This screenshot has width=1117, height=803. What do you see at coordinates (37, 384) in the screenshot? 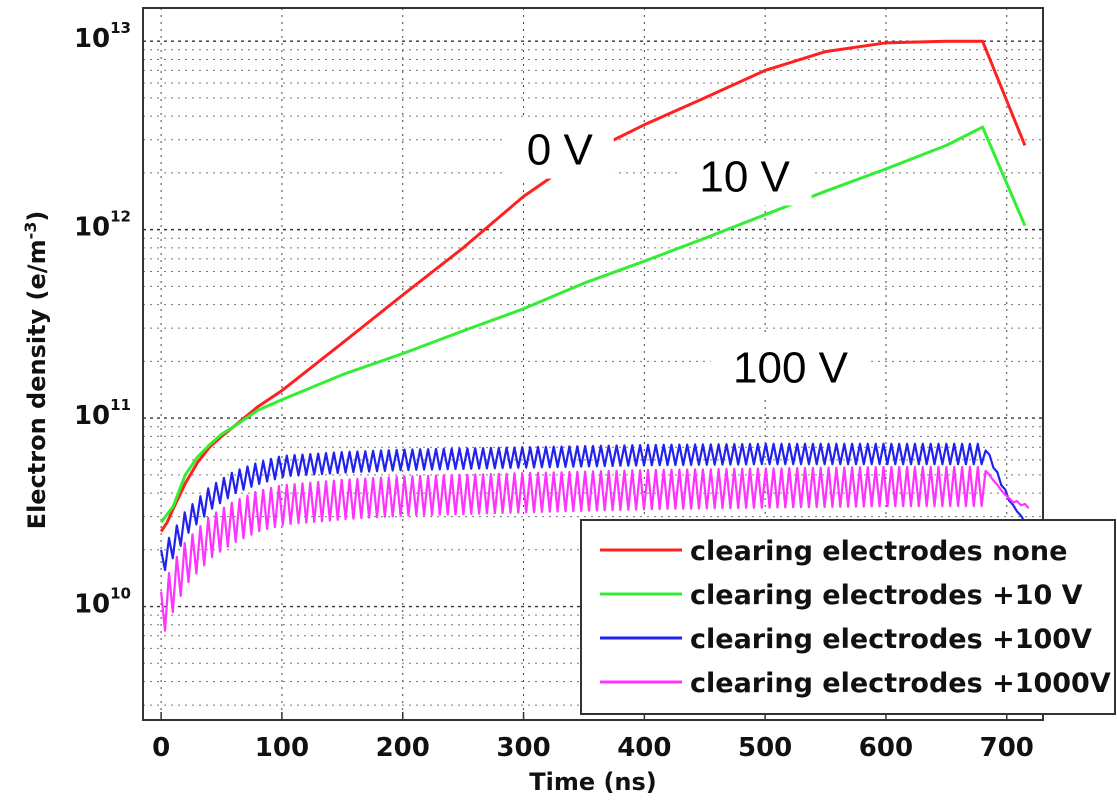
I see `y-axis-label-main: Electron density (e/m` at bounding box center [37, 384].